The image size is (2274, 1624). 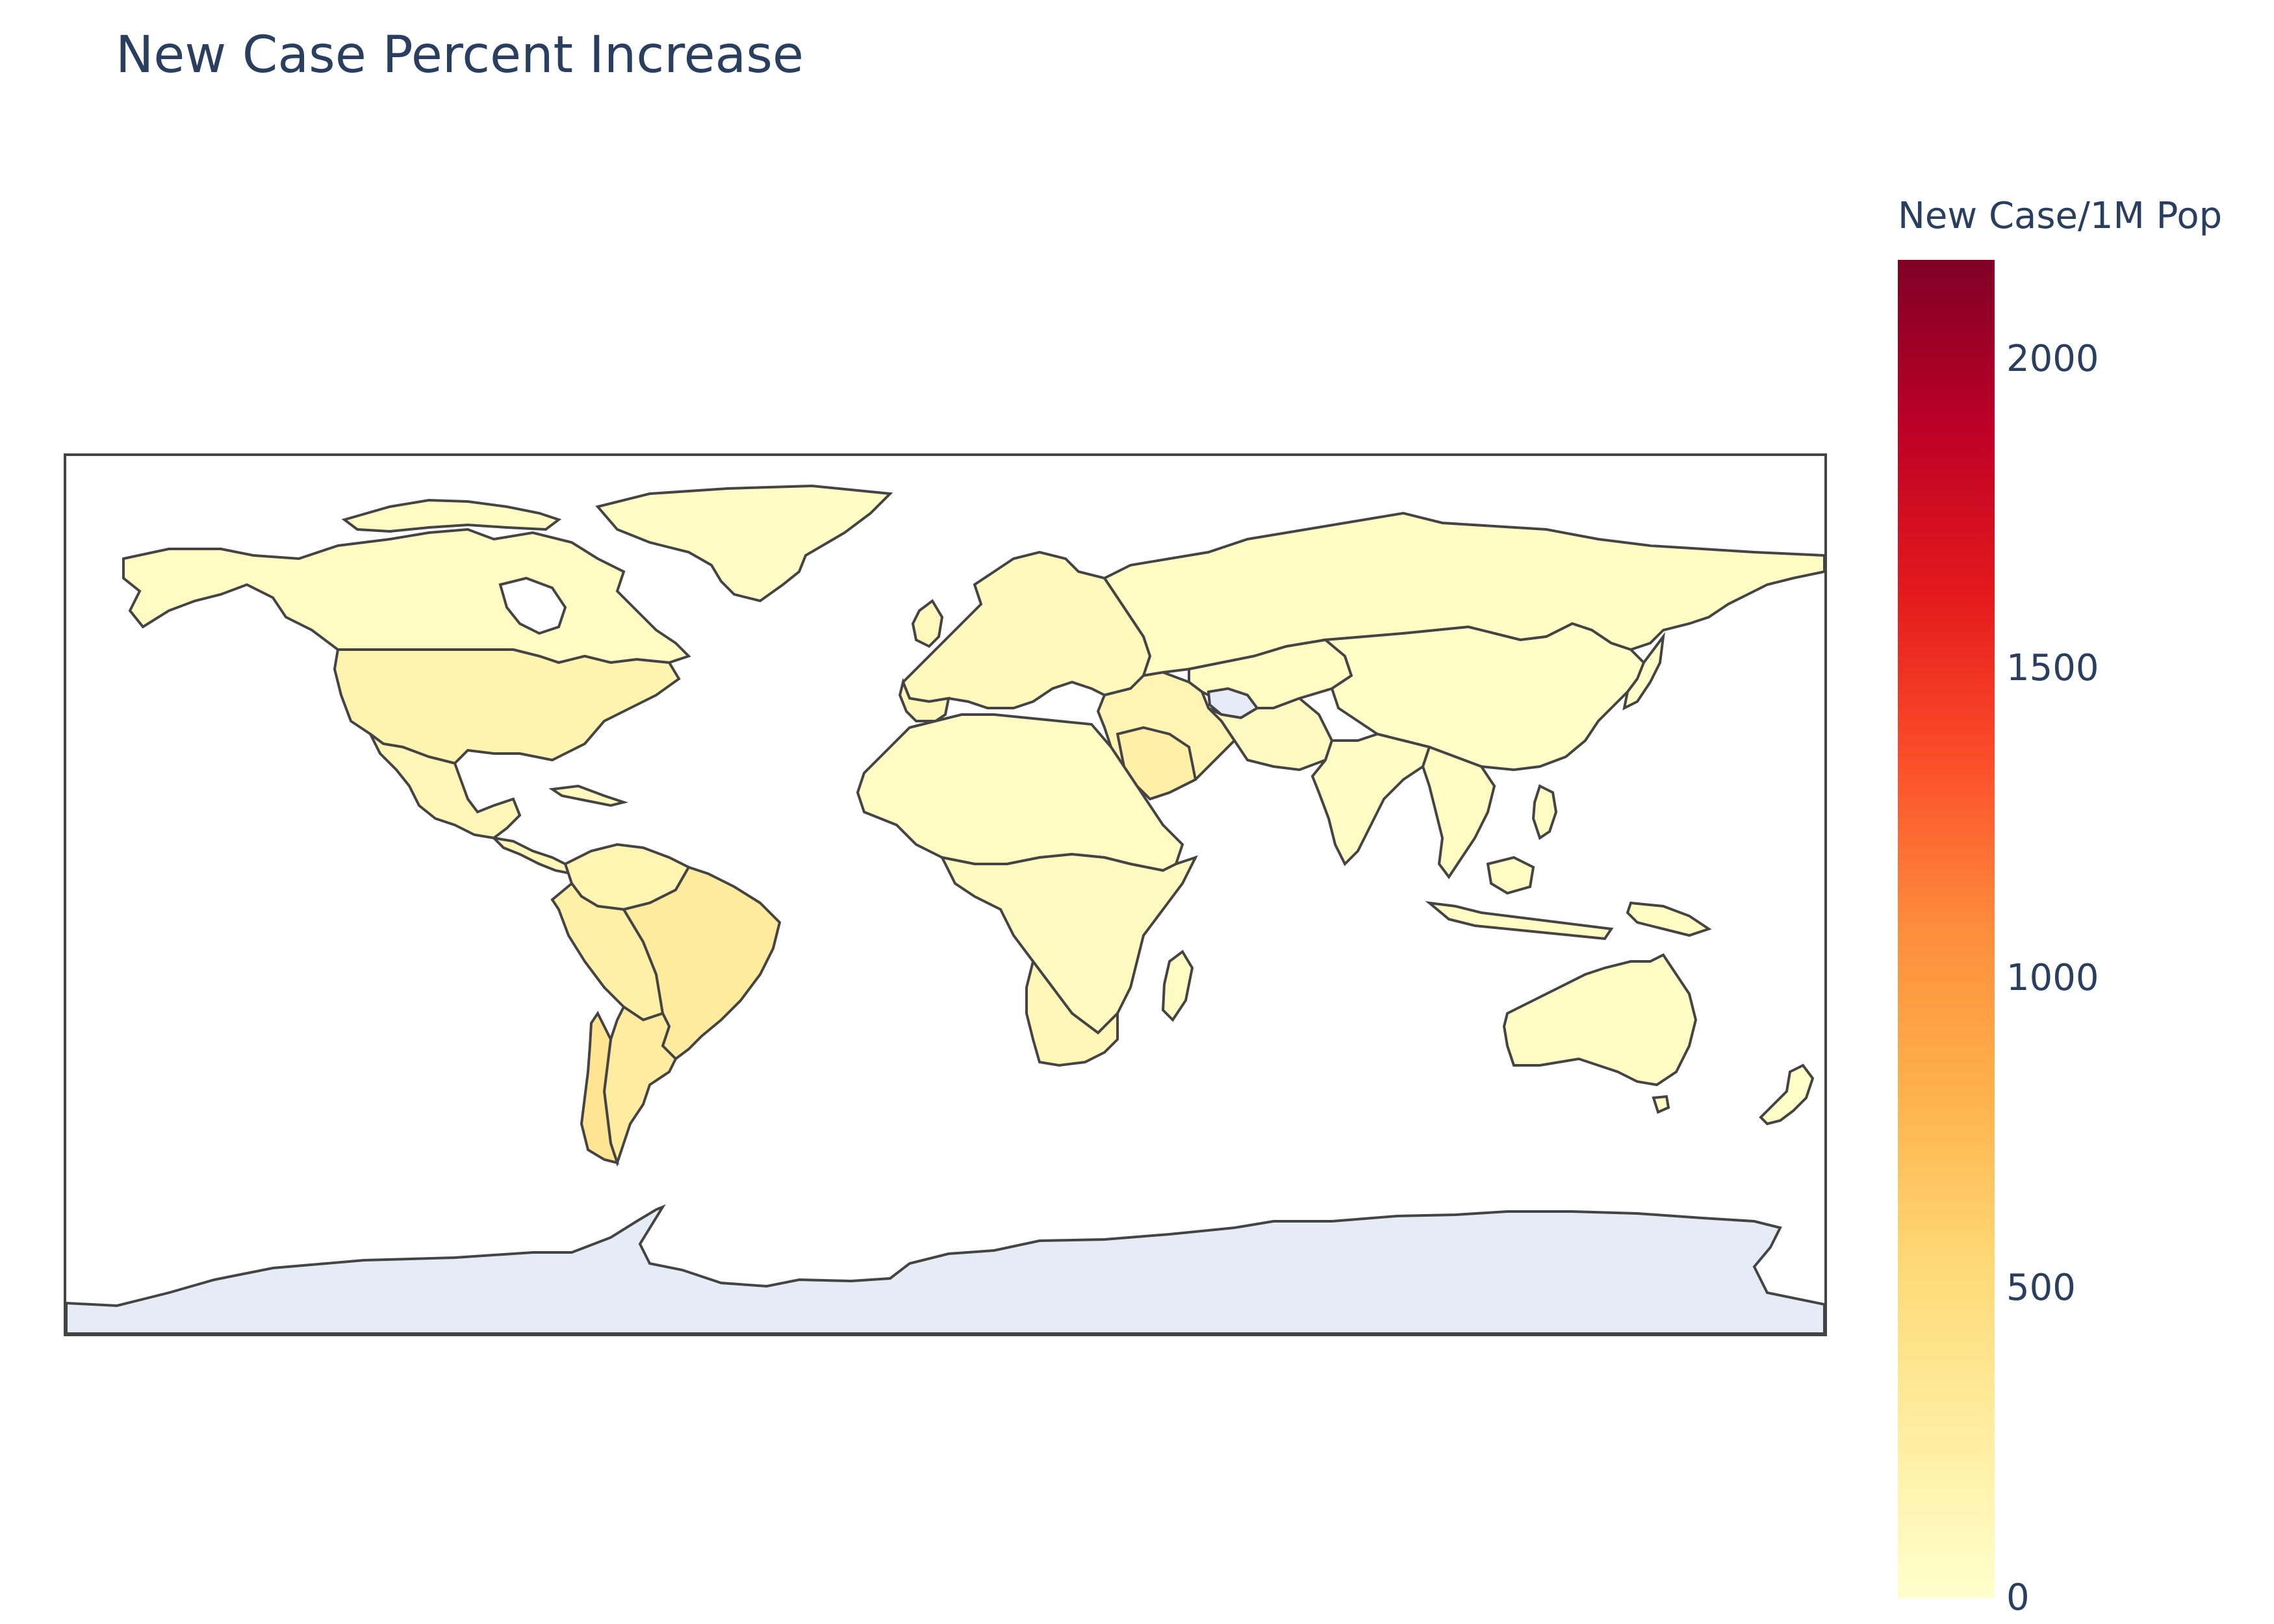 I want to click on region-japan, so click(x=1643, y=671).